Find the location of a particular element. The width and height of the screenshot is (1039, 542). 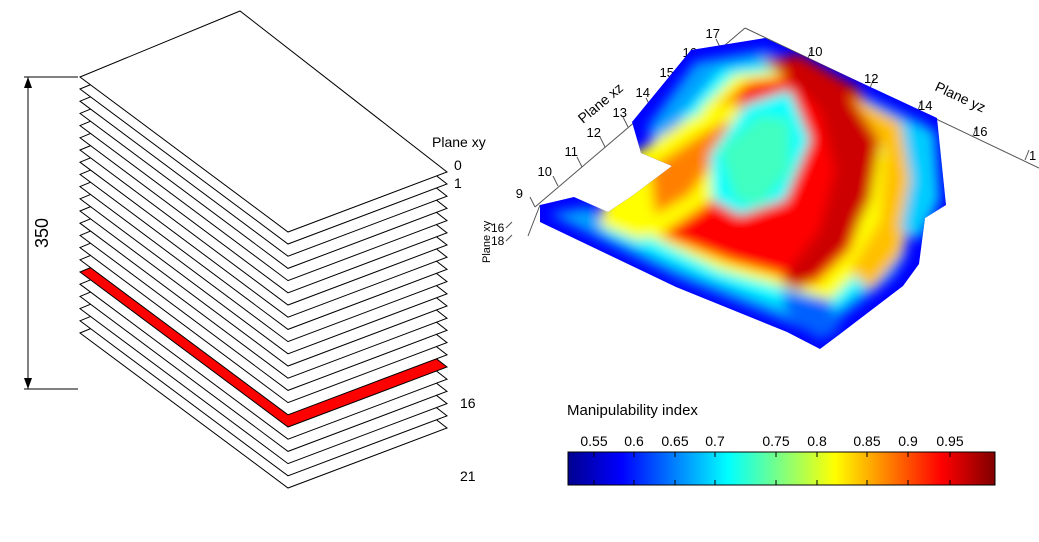

yz-tick-16: 16 is located at coordinates (980, 131).